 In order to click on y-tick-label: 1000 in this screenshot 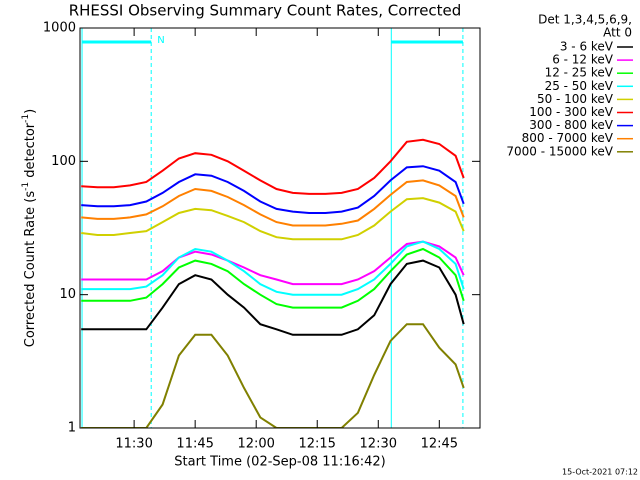, I will do `click(59, 28)`.